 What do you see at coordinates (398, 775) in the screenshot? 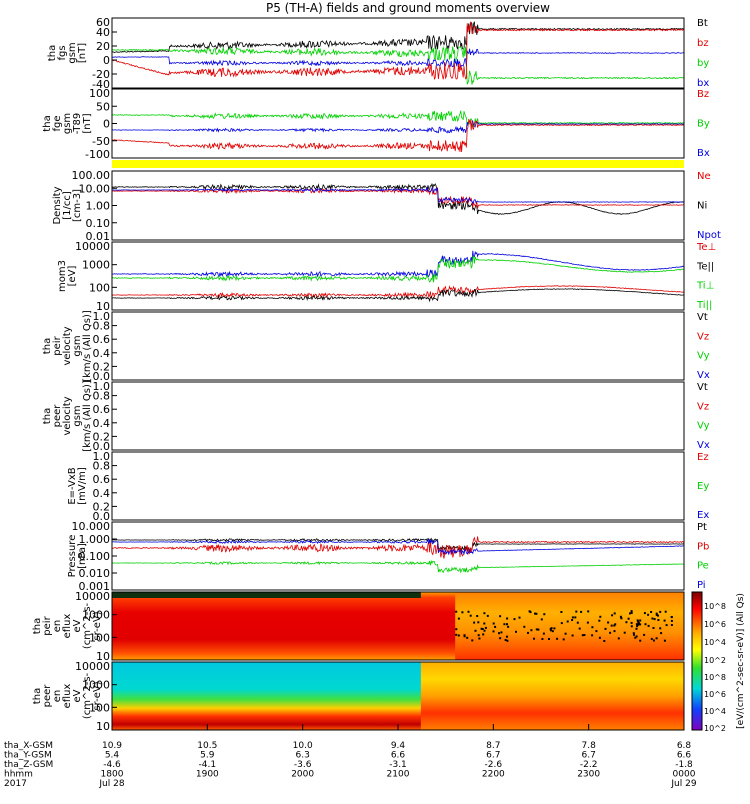
I see `x-tick-label: 2100` at bounding box center [398, 775].